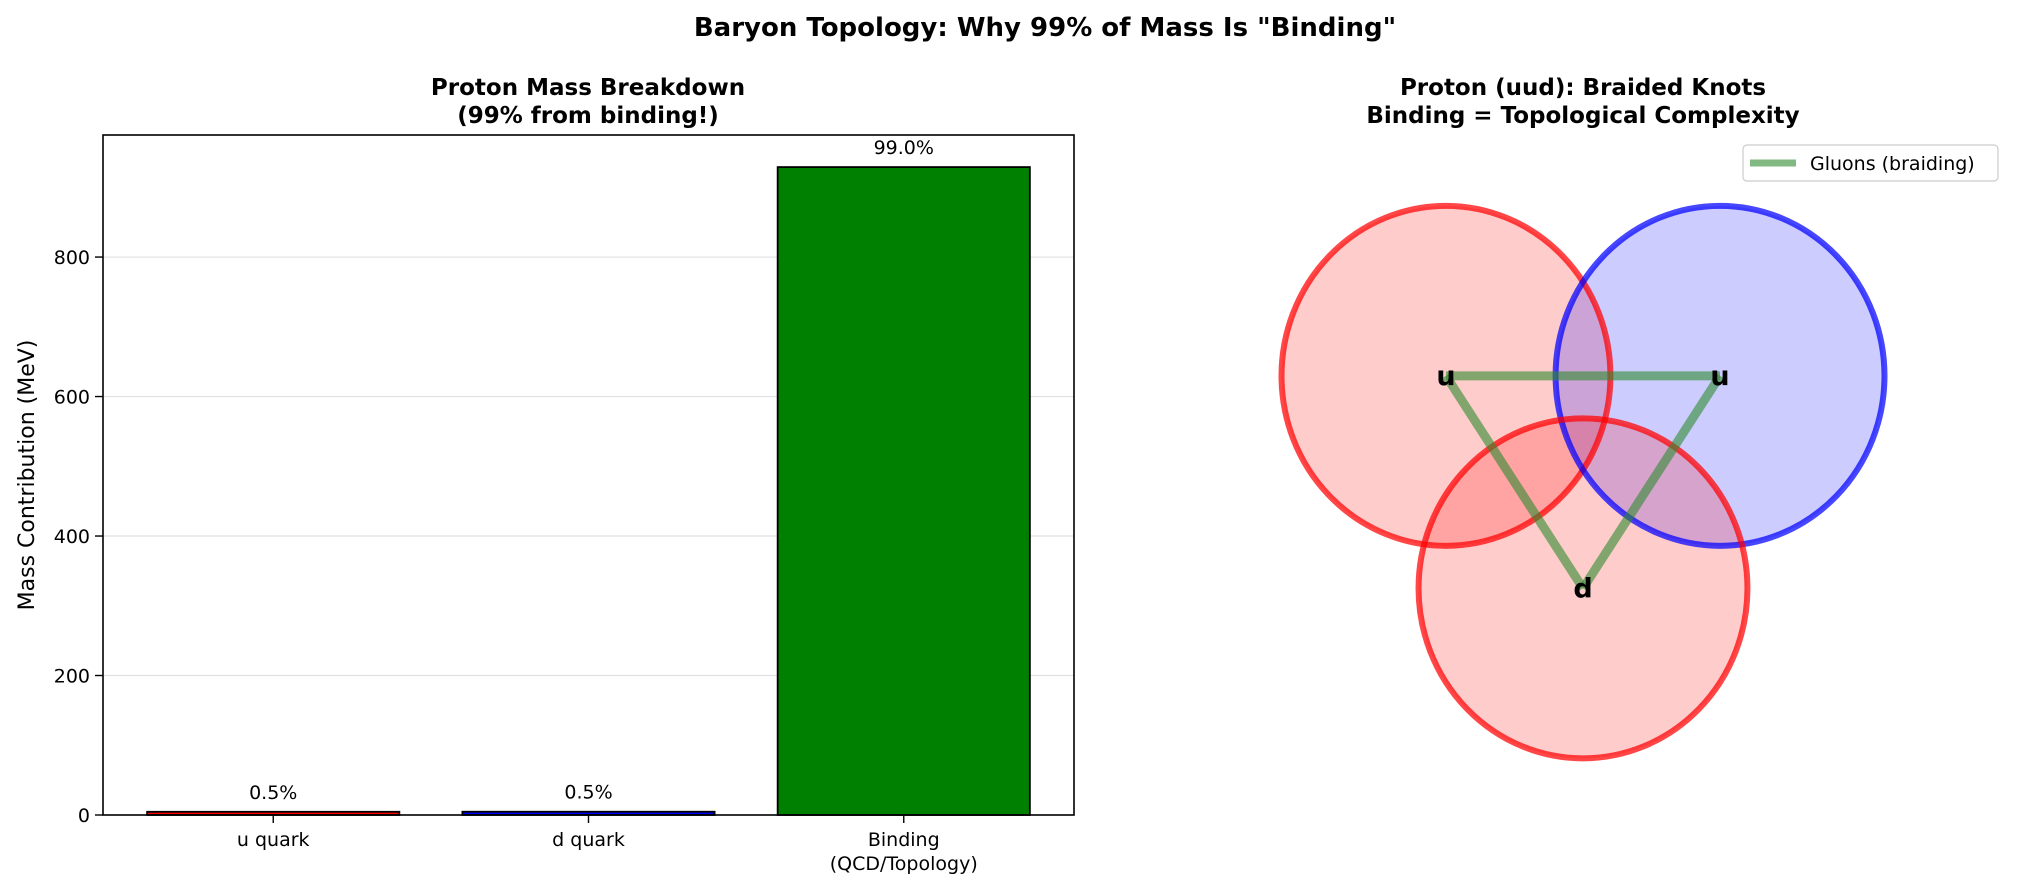 The width and height of the screenshot is (2021, 887). What do you see at coordinates (903, 491) in the screenshot?
I see `bar-binding` at bounding box center [903, 491].